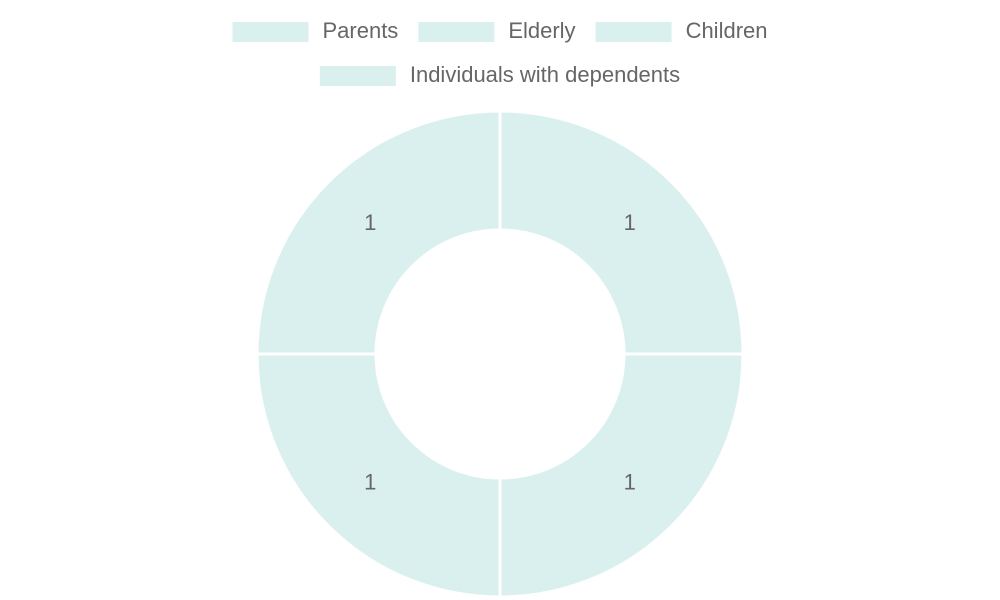  What do you see at coordinates (681, 30) in the screenshot?
I see `legend-item: Children` at bounding box center [681, 30].